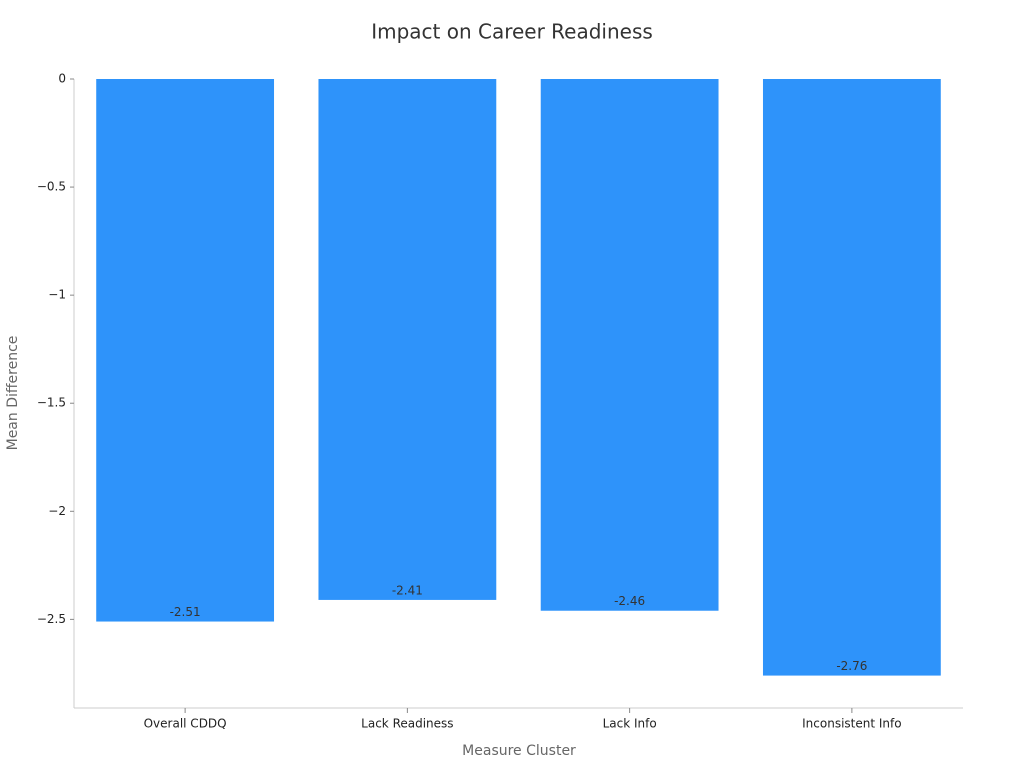 This screenshot has width=1024, height=772. What do you see at coordinates (62, 79) in the screenshot?
I see `y-tick-label: 0` at bounding box center [62, 79].